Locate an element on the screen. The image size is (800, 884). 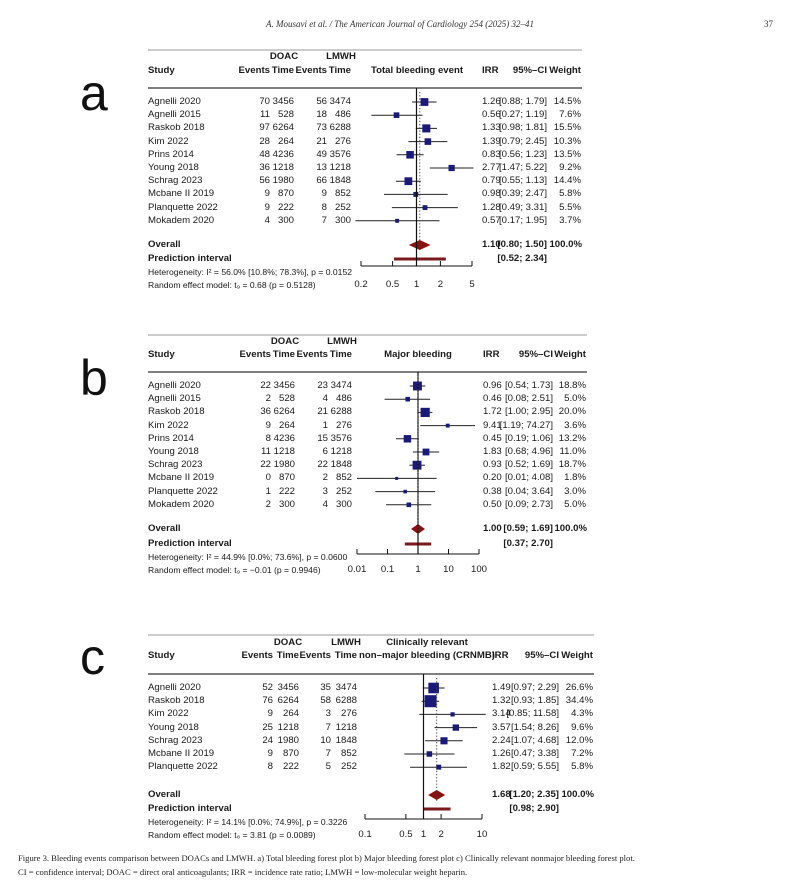
lmwh-events: 49 is located at coordinates (321, 154).